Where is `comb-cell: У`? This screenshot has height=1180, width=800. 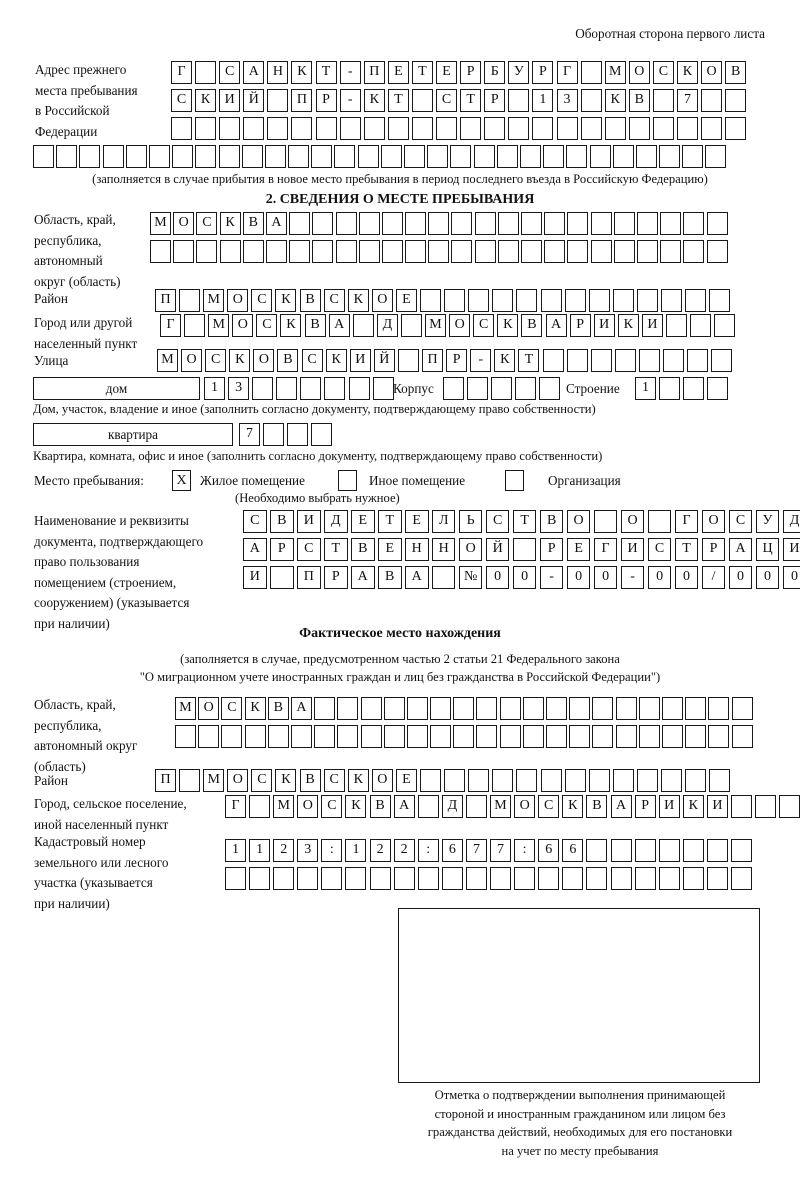 comb-cell: У is located at coordinates (519, 72).